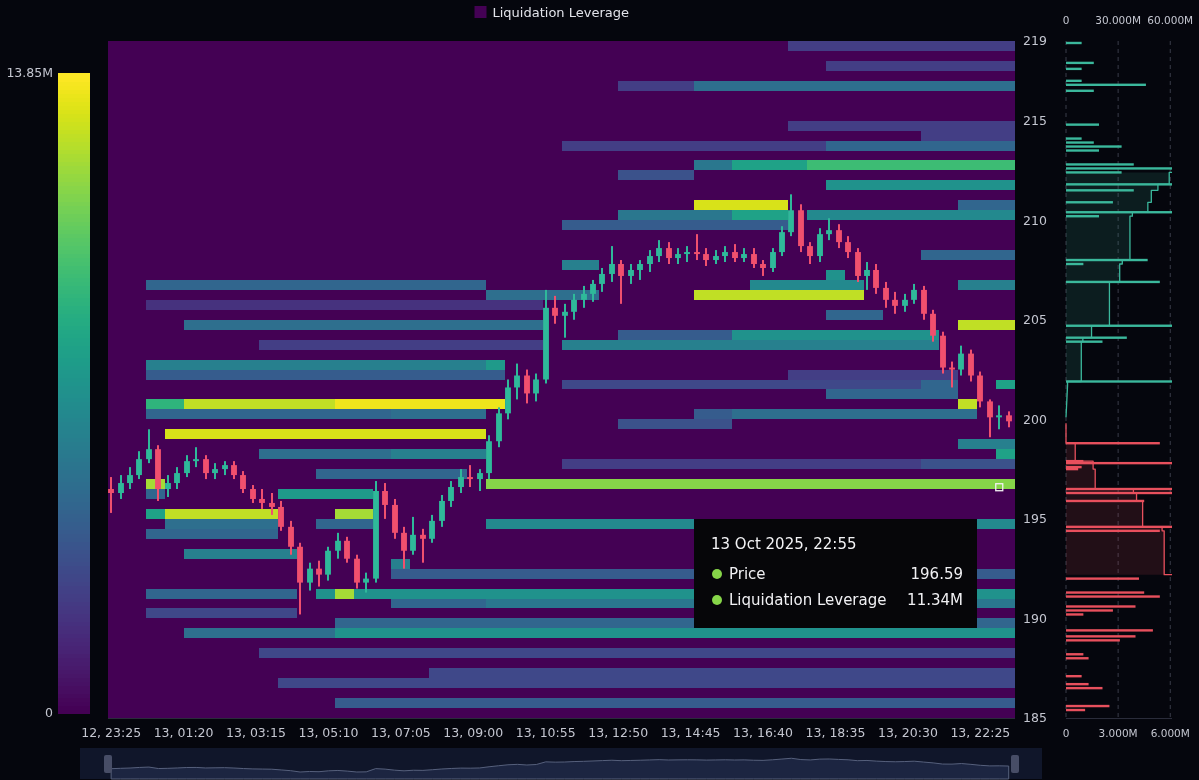 The image size is (1199, 780). I want to click on x2-tick-label: 30.000M, so click(1118, 20).